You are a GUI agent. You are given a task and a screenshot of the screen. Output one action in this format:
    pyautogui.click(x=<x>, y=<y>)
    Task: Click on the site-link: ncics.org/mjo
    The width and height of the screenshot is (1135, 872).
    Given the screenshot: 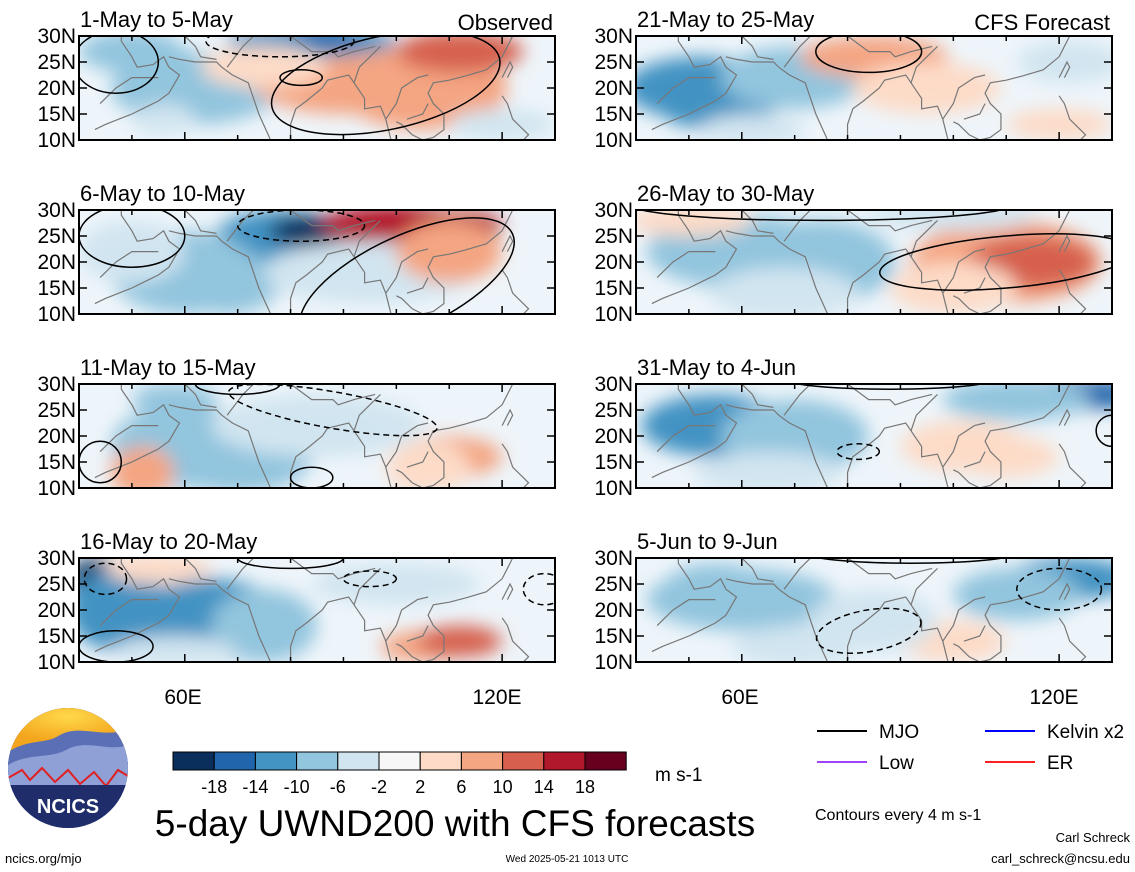 What is the action you would take?
    pyautogui.click(x=43, y=858)
    